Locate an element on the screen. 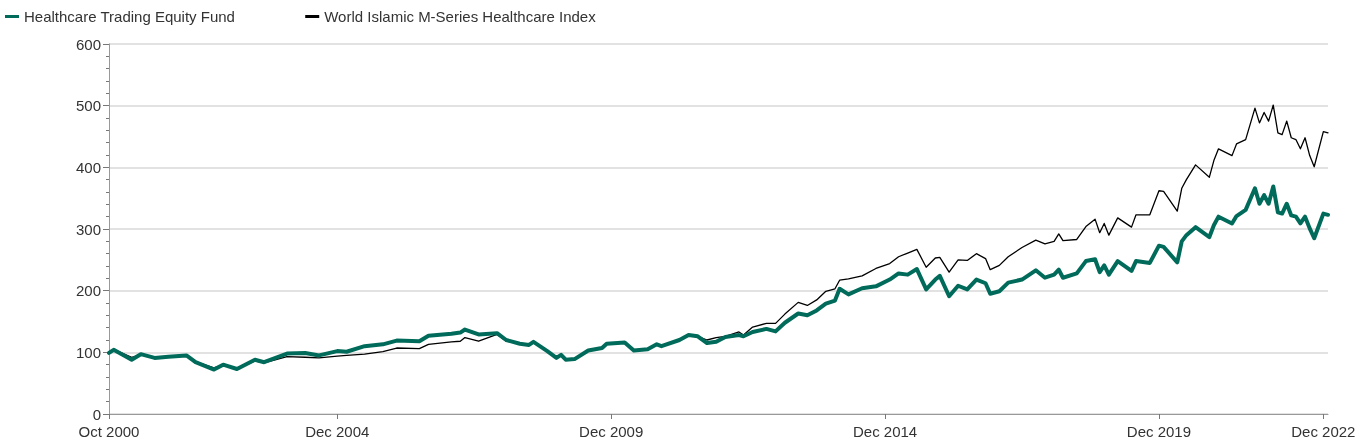  y-tick-label: 300 is located at coordinates (88, 229).